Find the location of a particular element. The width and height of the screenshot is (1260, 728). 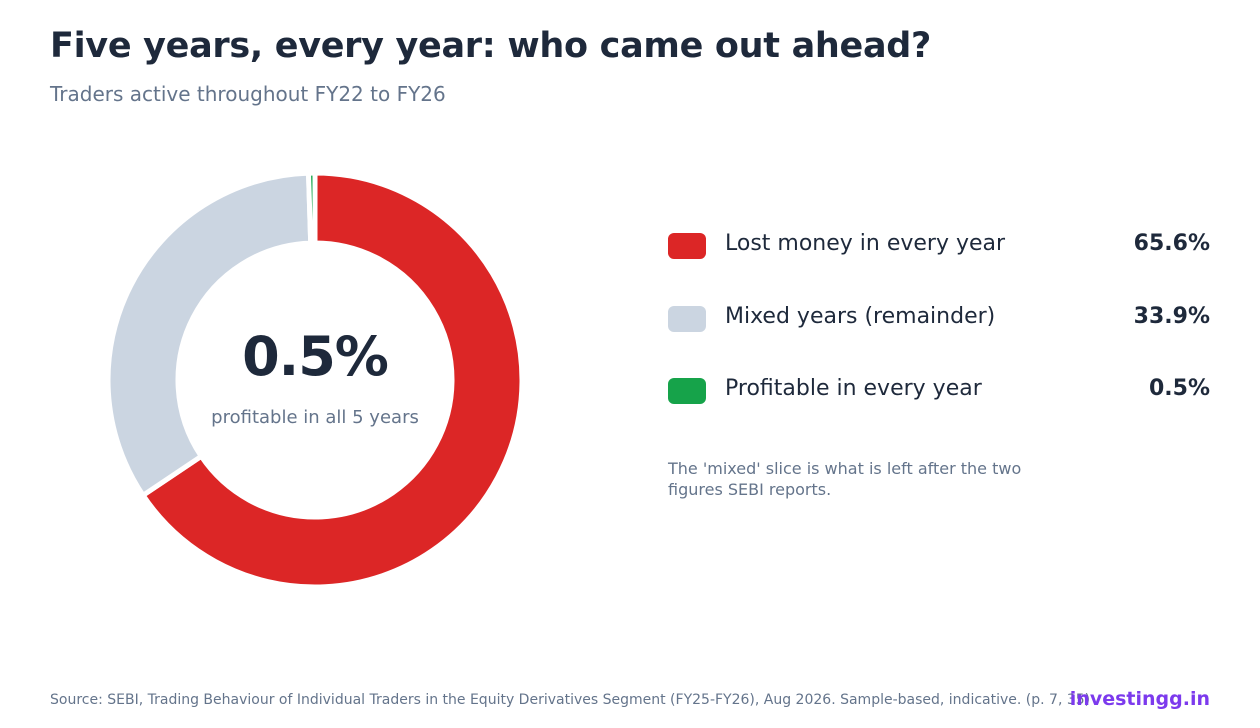

legend-label: Mixed years (remainder) is located at coordinates (860, 316).